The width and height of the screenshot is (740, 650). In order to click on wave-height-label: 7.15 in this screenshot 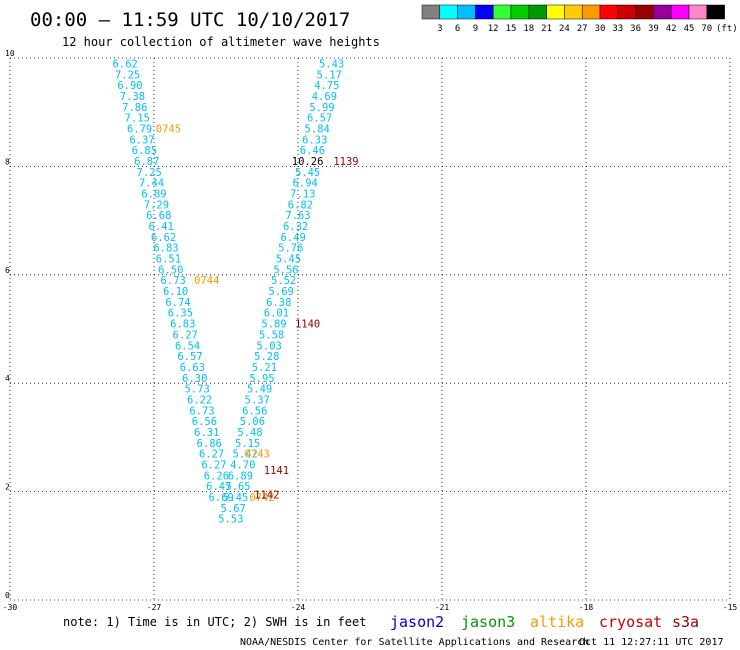, I will do `click(137, 119)`.